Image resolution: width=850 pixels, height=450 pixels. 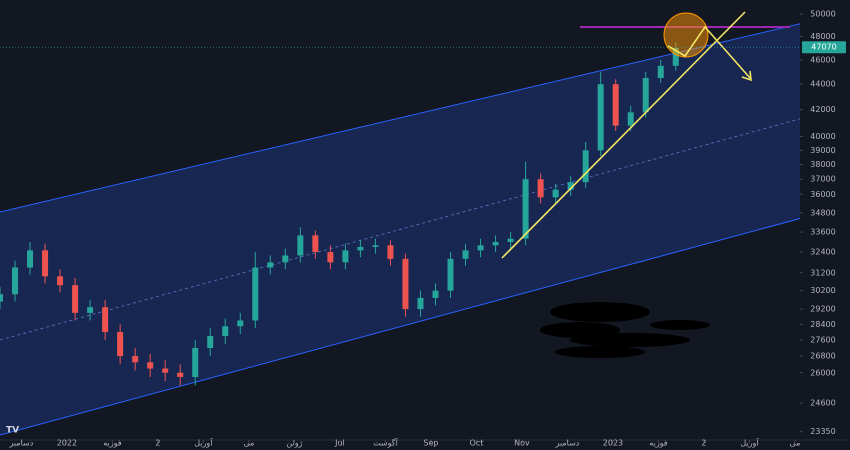 What do you see at coordinates (822, 339) in the screenshot?
I see `y-tick-label: 27600` at bounding box center [822, 339].